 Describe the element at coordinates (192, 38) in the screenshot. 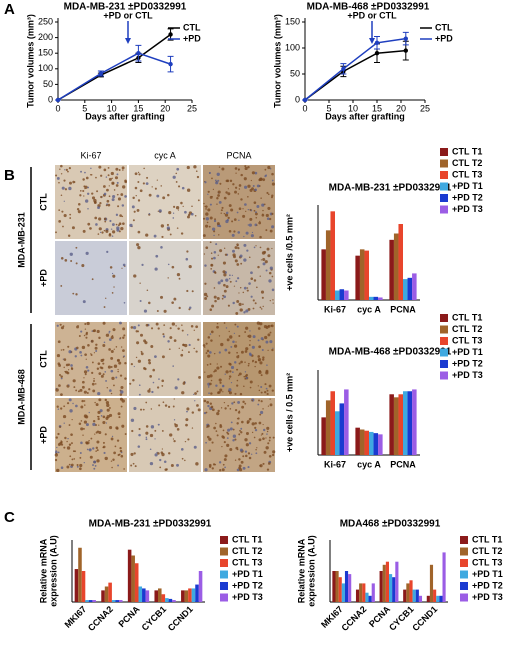

I see `legend-label: +PD` at that location.